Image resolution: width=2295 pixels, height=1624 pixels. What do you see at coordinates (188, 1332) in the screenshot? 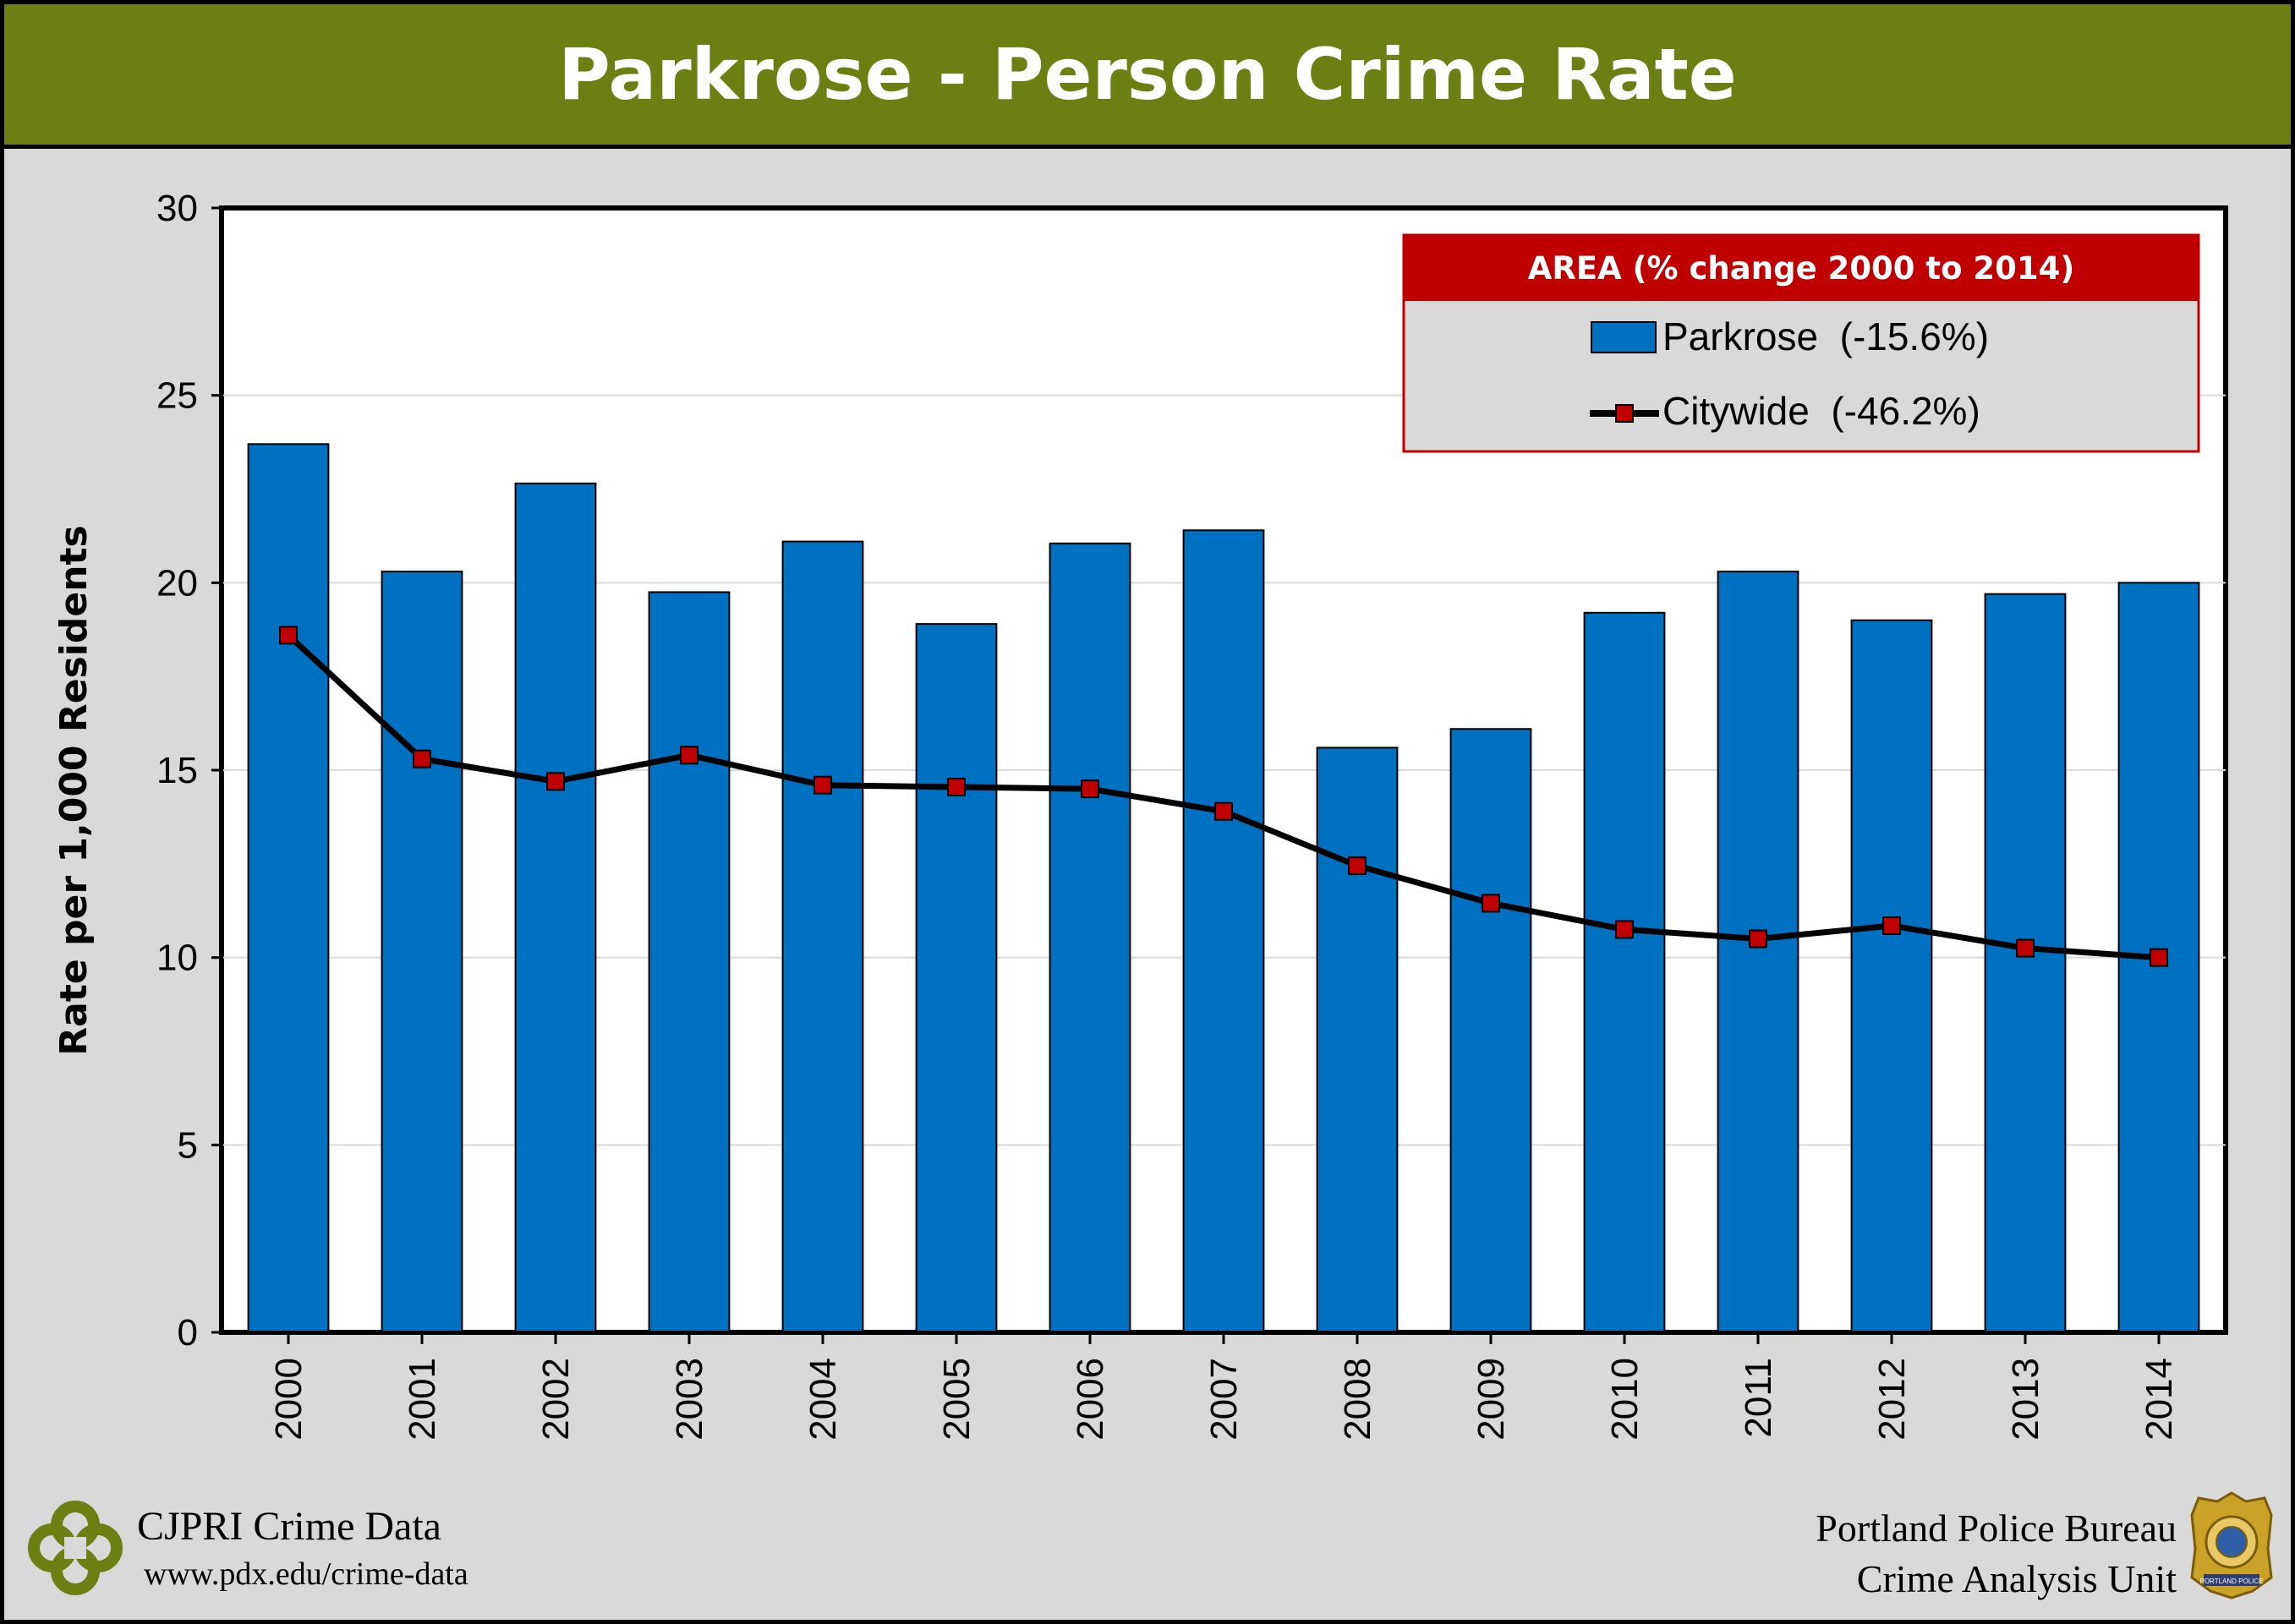
I see `y-tick-label: 0` at bounding box center [188, 1332].